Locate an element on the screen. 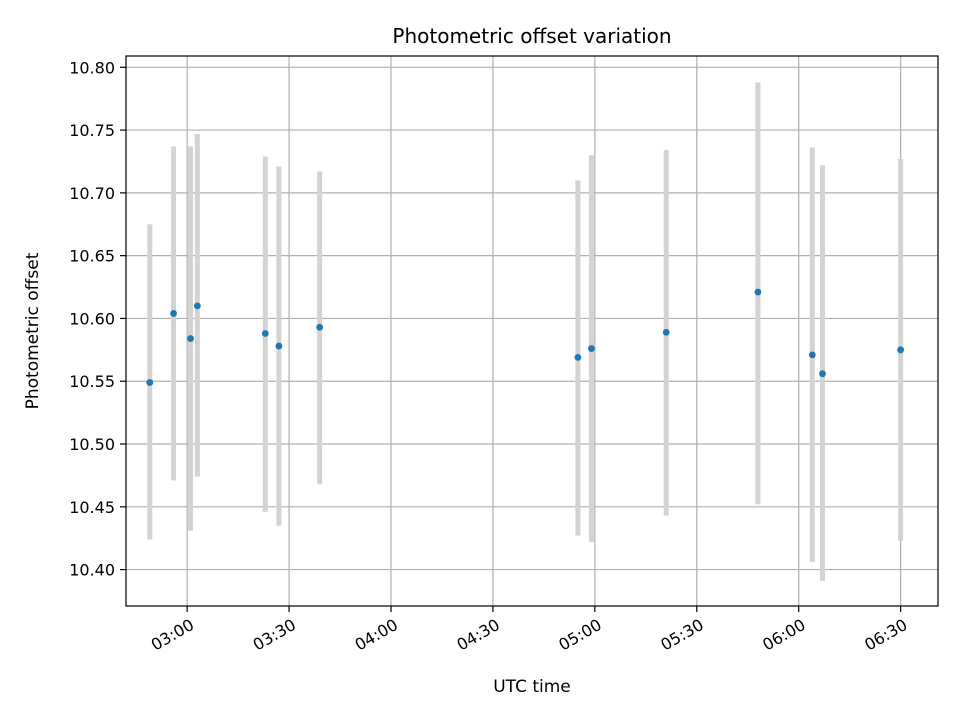 The height and width of the screenshot is (720, 960). y-tick-label: 10.50 is located at coordinates (92, 444).